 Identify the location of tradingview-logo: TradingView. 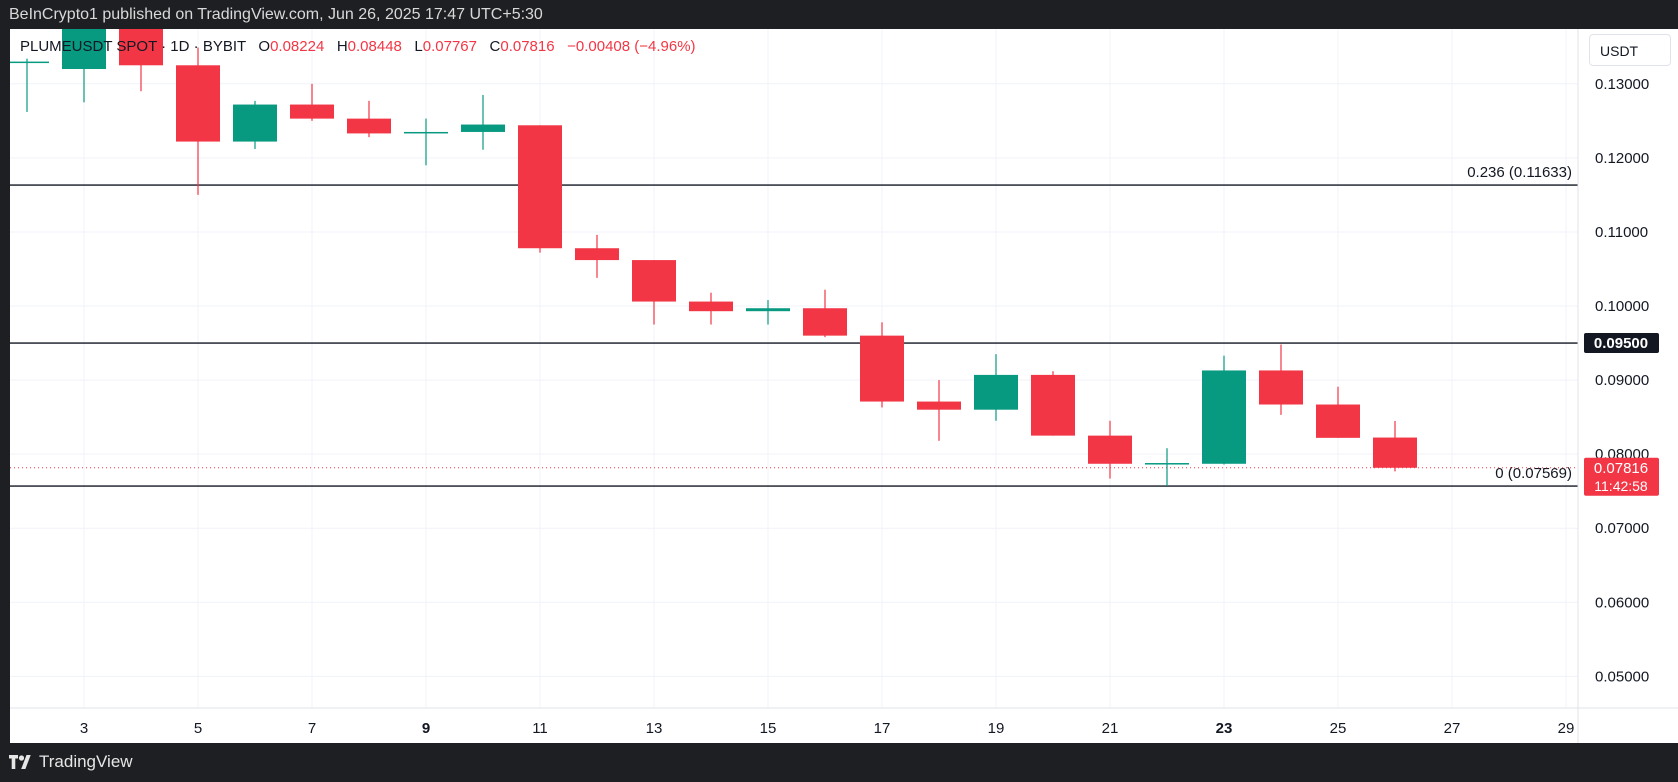
(71, 762).